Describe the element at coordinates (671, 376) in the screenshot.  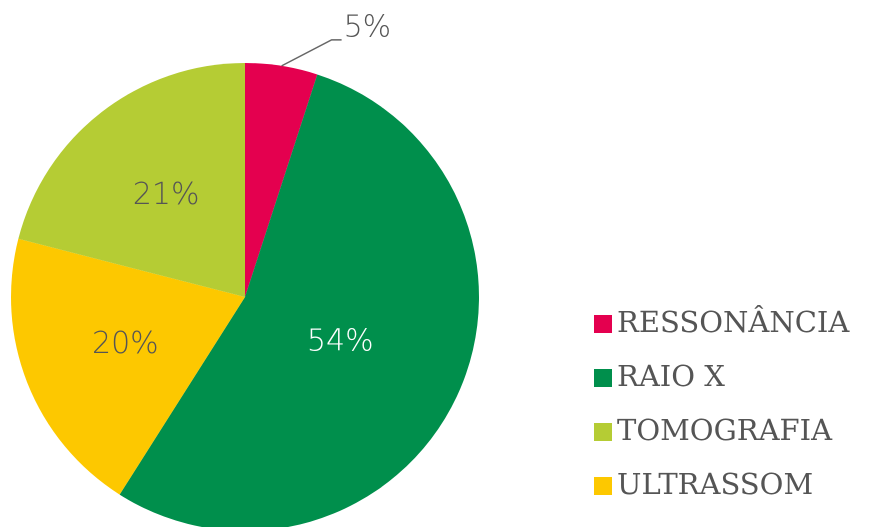
I see `legend-label: RAIO X` at that location.